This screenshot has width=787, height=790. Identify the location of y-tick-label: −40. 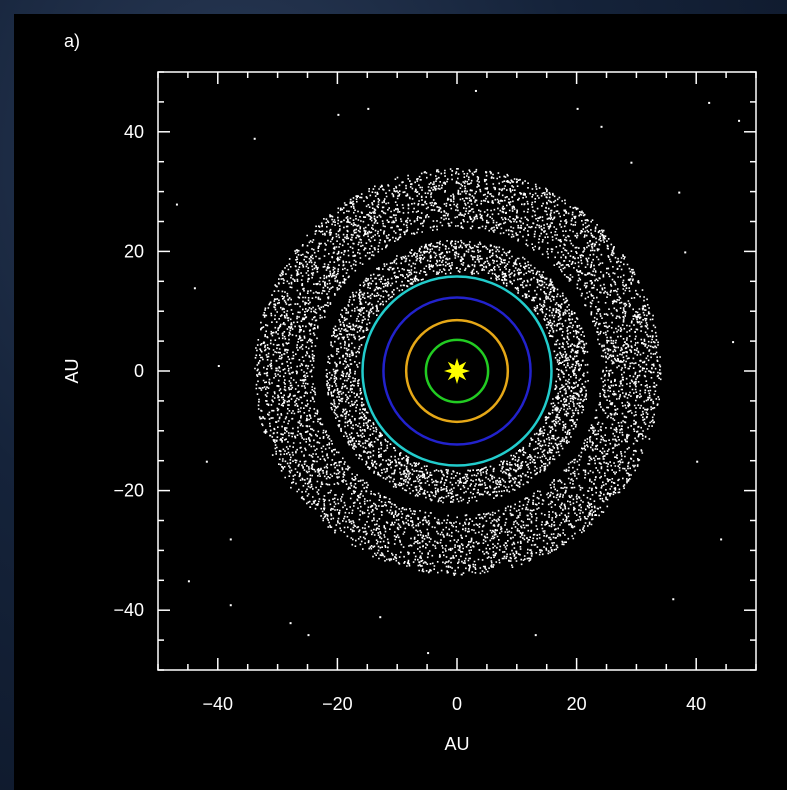
(128, 610).